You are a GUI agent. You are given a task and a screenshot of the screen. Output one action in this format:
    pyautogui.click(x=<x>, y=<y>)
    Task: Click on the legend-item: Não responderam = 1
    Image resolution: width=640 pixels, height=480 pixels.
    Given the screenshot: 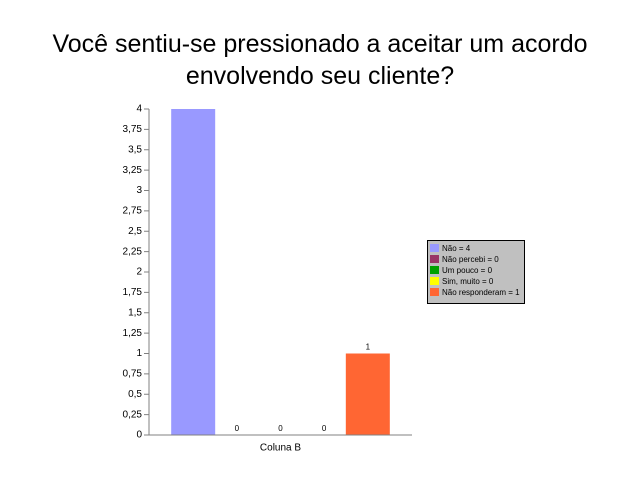 What is the action you would take?
    pyautogui.click(x=476, y=292)
    